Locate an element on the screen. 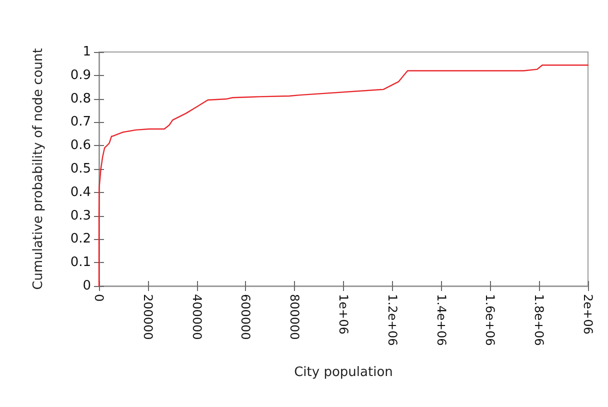  y-tick-label: 1 is located at coordinates (86, 52).